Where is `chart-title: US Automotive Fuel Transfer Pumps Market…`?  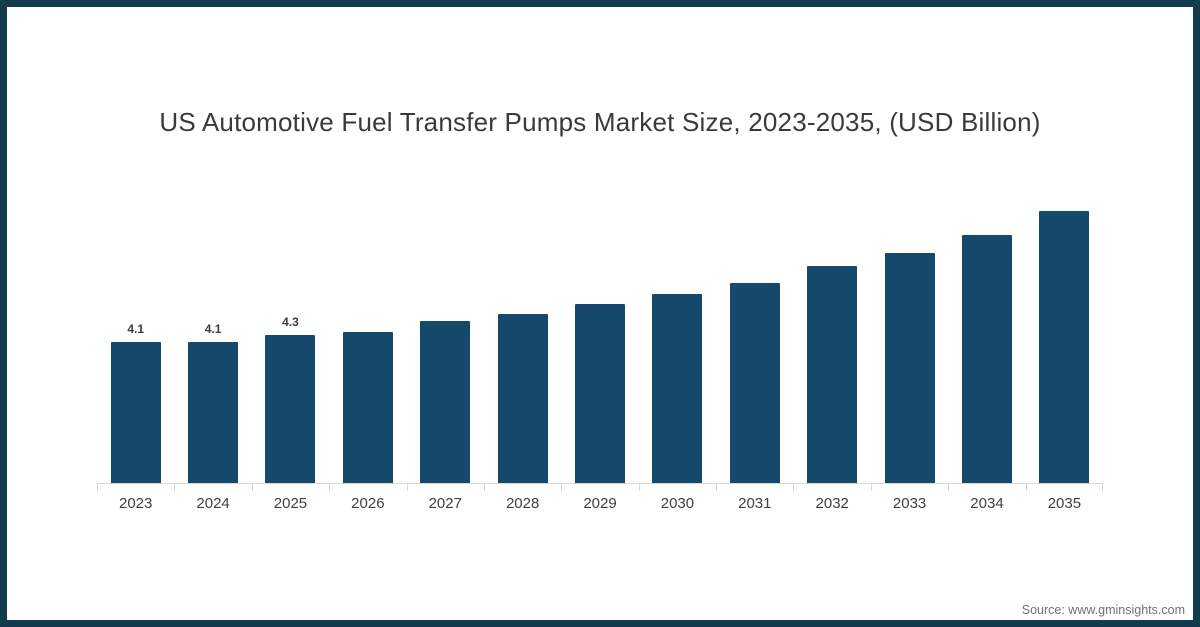 chart-title: US Automotive Fuel Transfer Pumps Market… is located at coordinates (600, 122).